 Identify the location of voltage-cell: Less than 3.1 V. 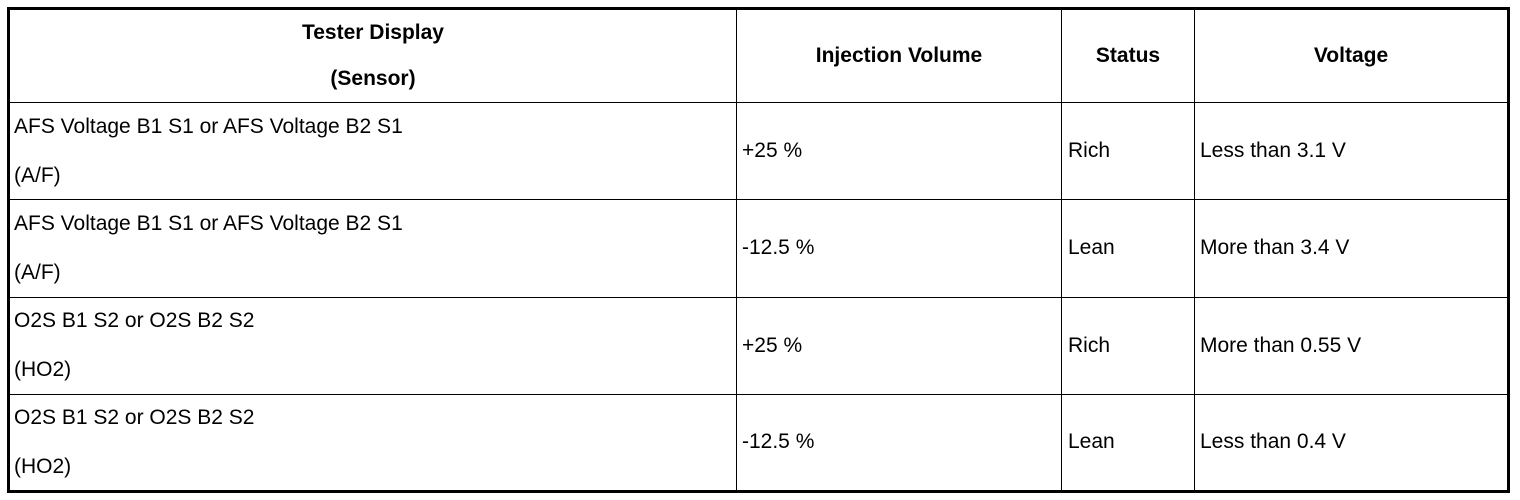
(1351, 151).